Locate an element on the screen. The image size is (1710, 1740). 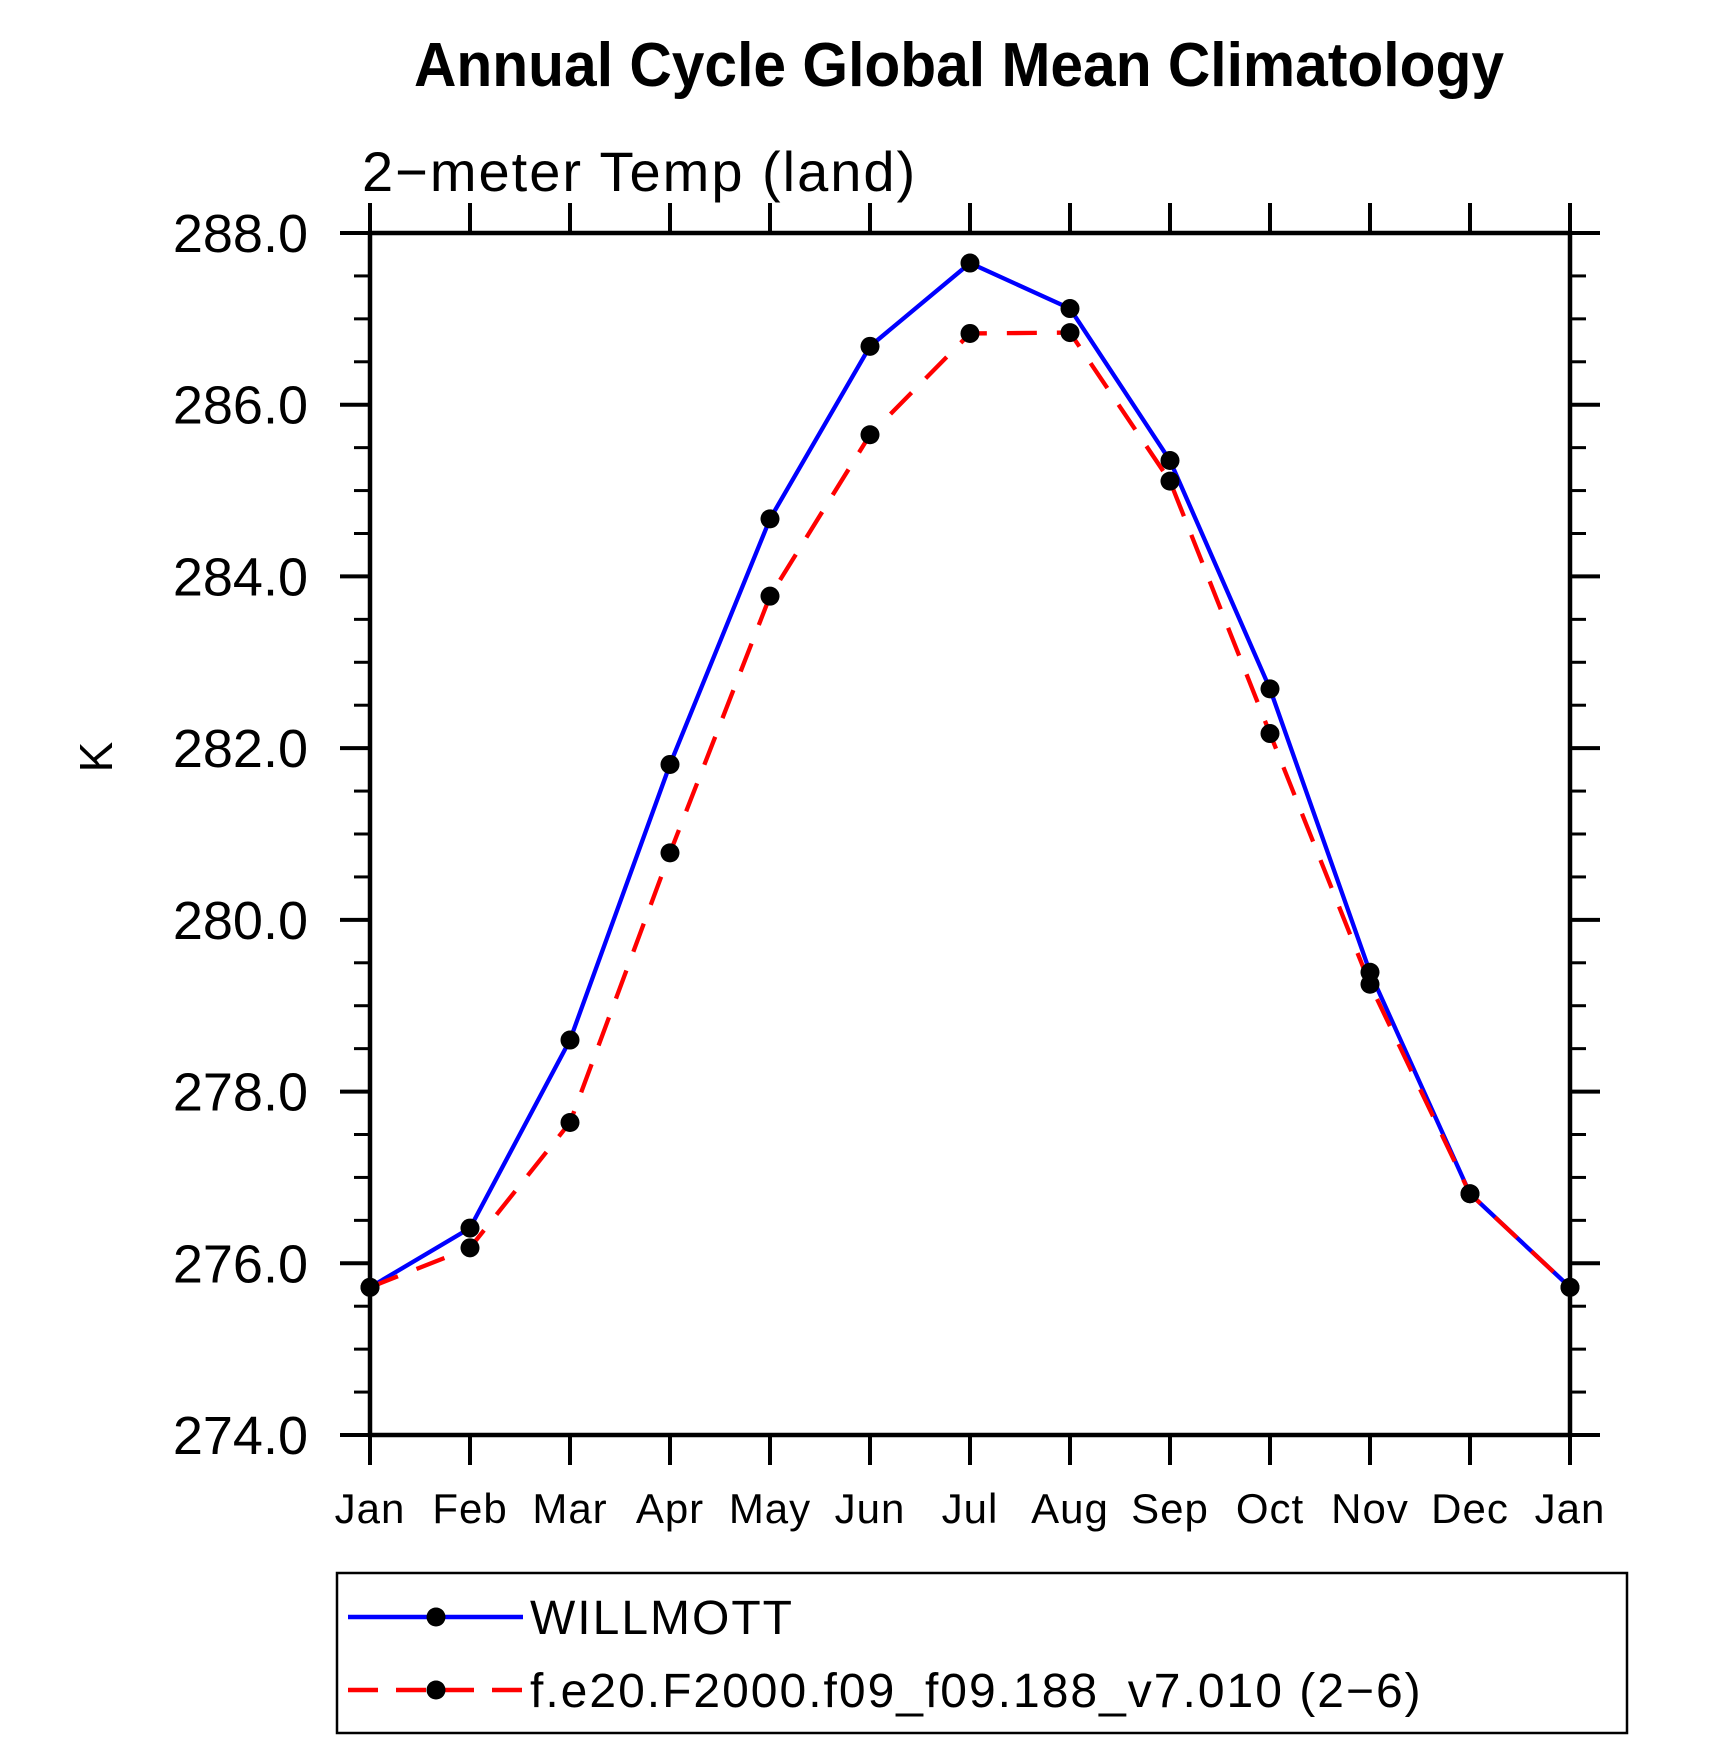
y-tick-label: 278.0 is located at coordinates (240, 1093).